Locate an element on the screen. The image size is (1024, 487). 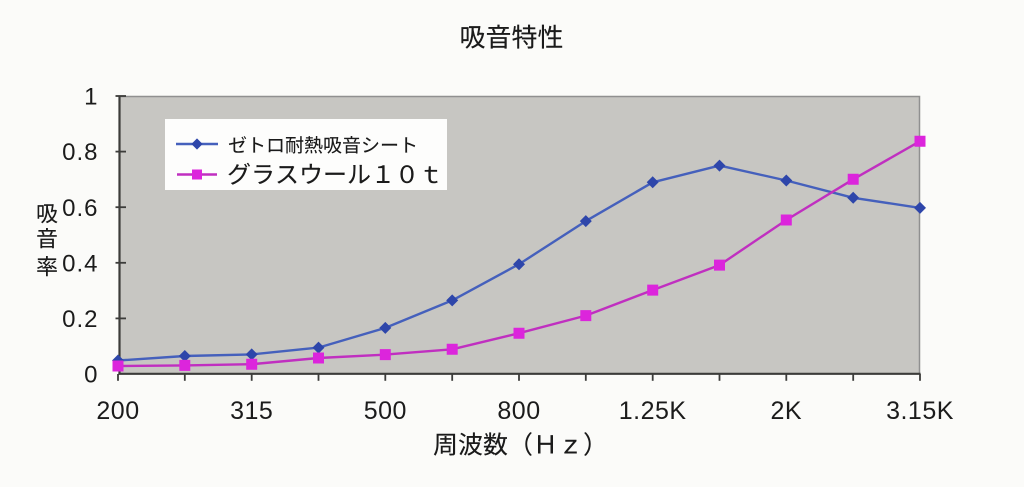
svg-text: 2K is located at coordinates (787, 411).